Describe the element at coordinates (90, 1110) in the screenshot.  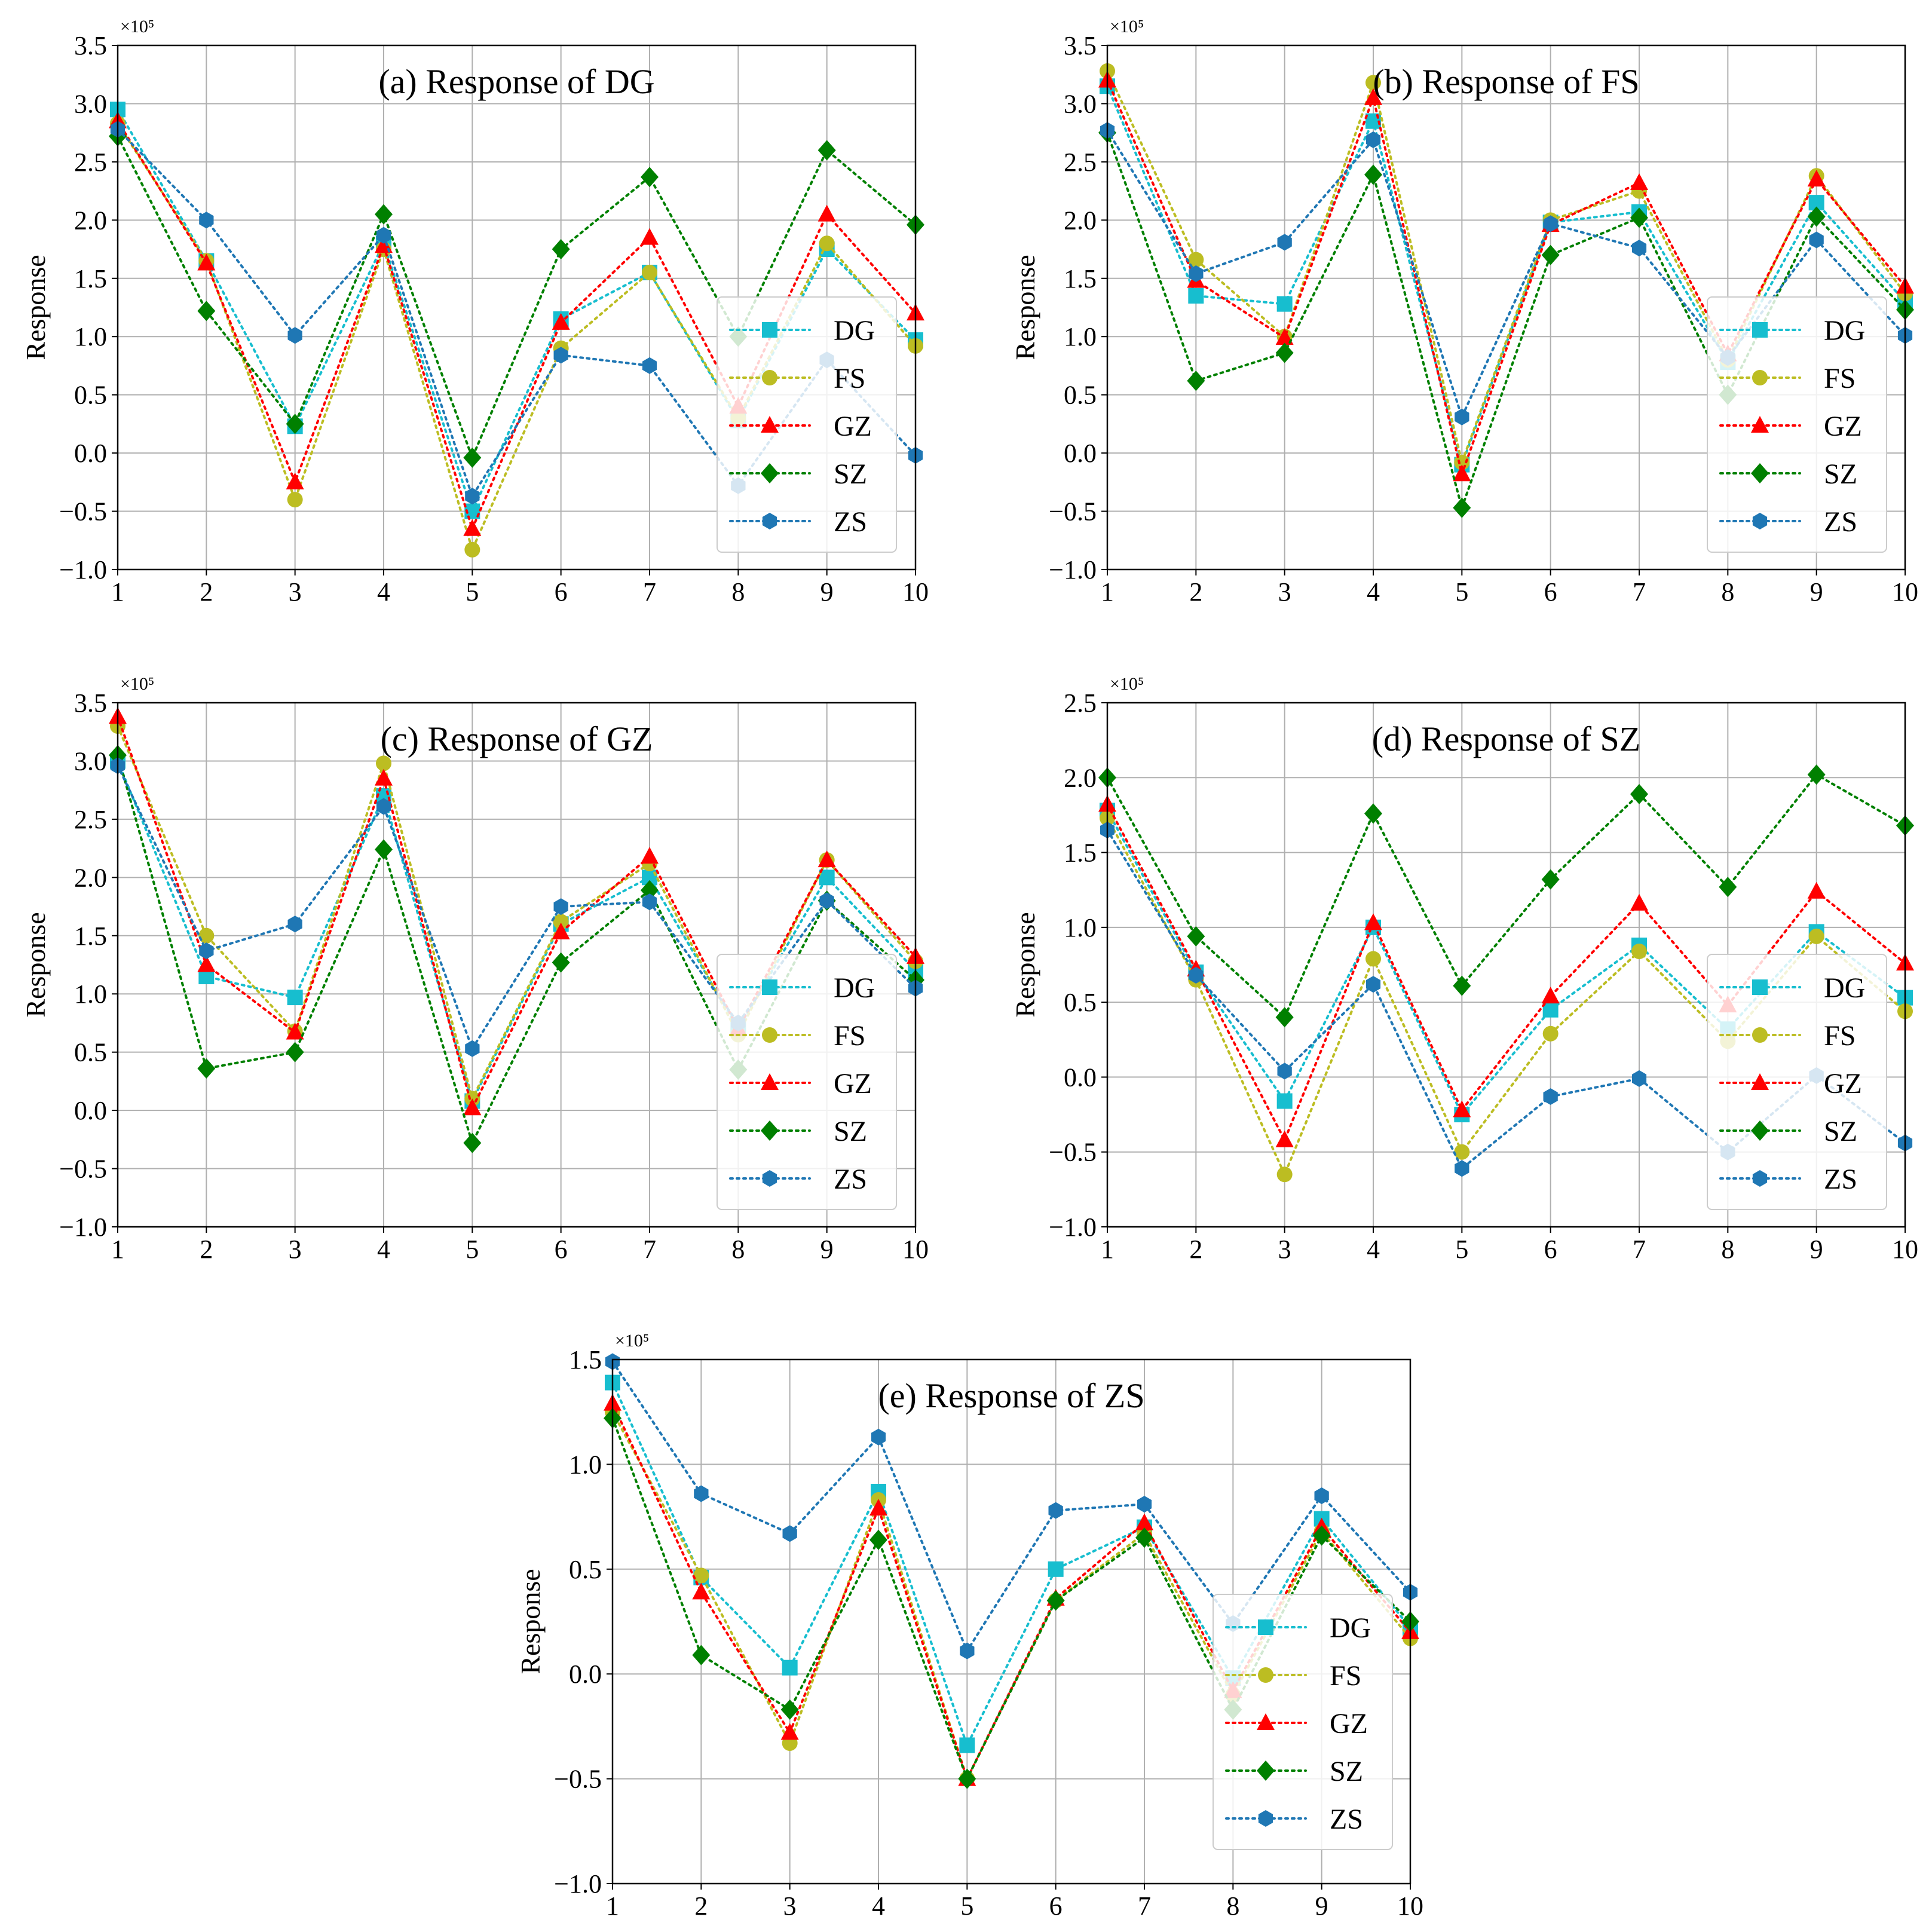
I see `y-tick-label: 0.0` at that location.